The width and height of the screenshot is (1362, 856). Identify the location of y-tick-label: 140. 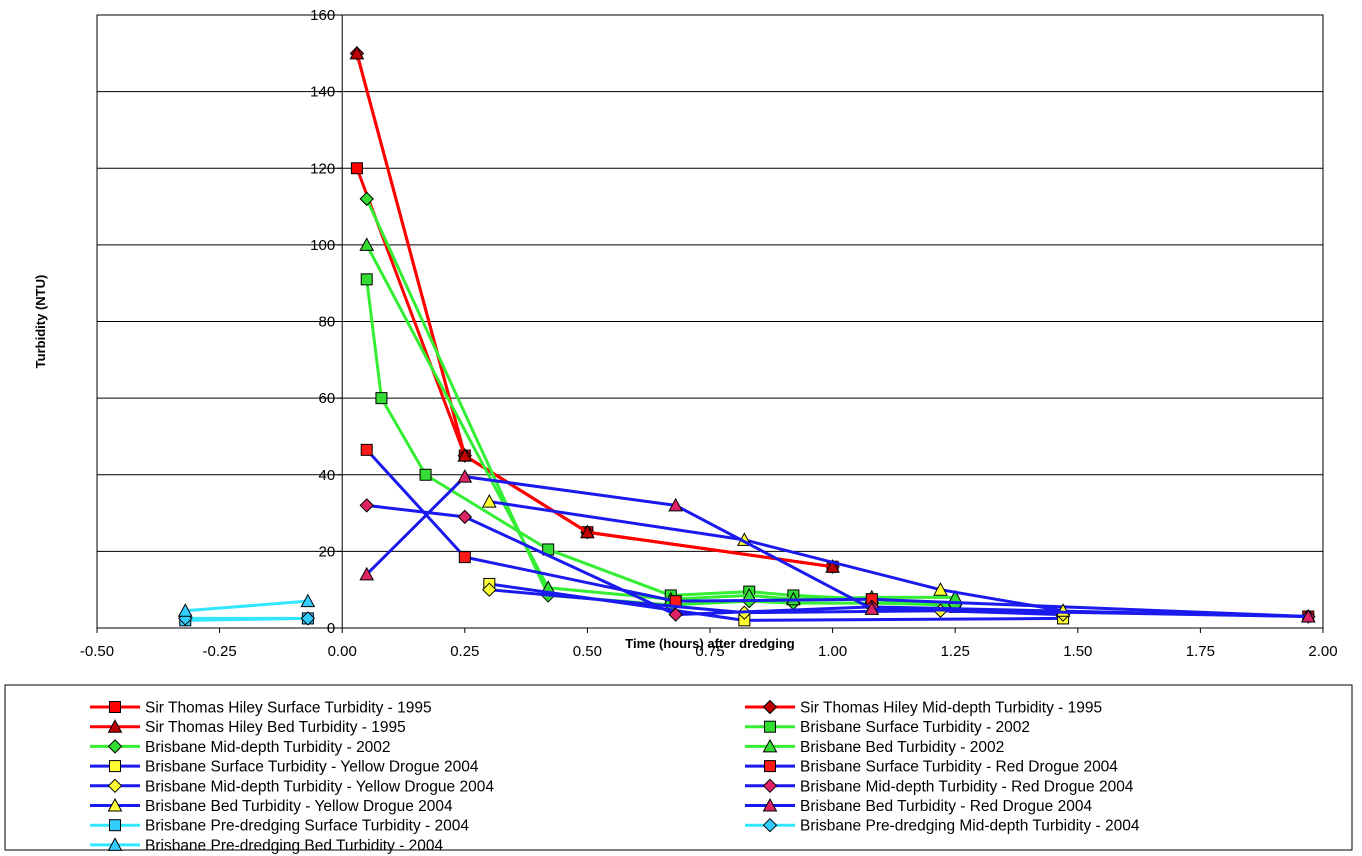
(322, 92).